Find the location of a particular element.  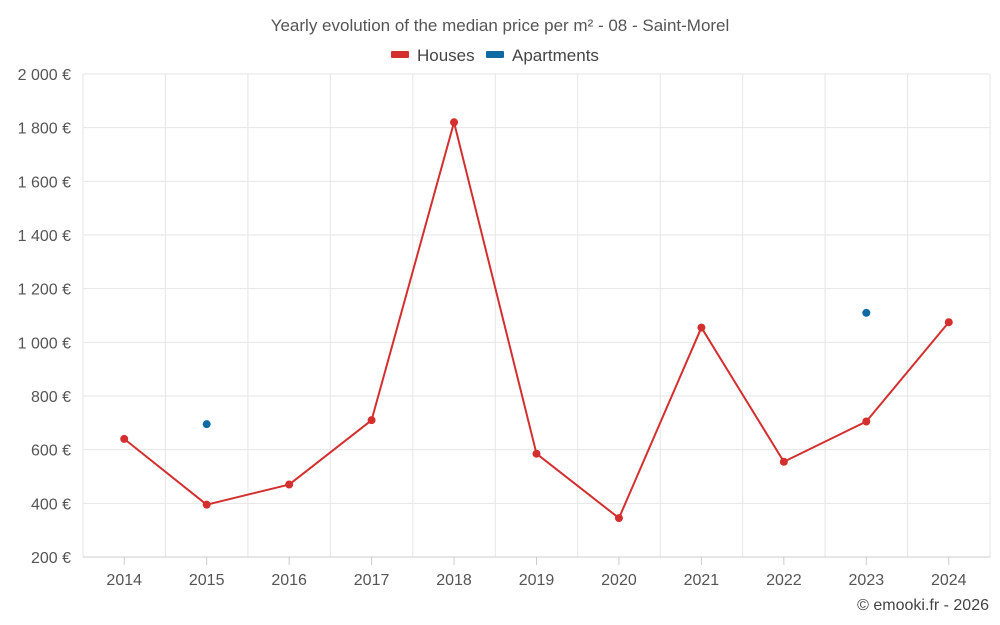

series-apartments is located at coordinates (536, 368).